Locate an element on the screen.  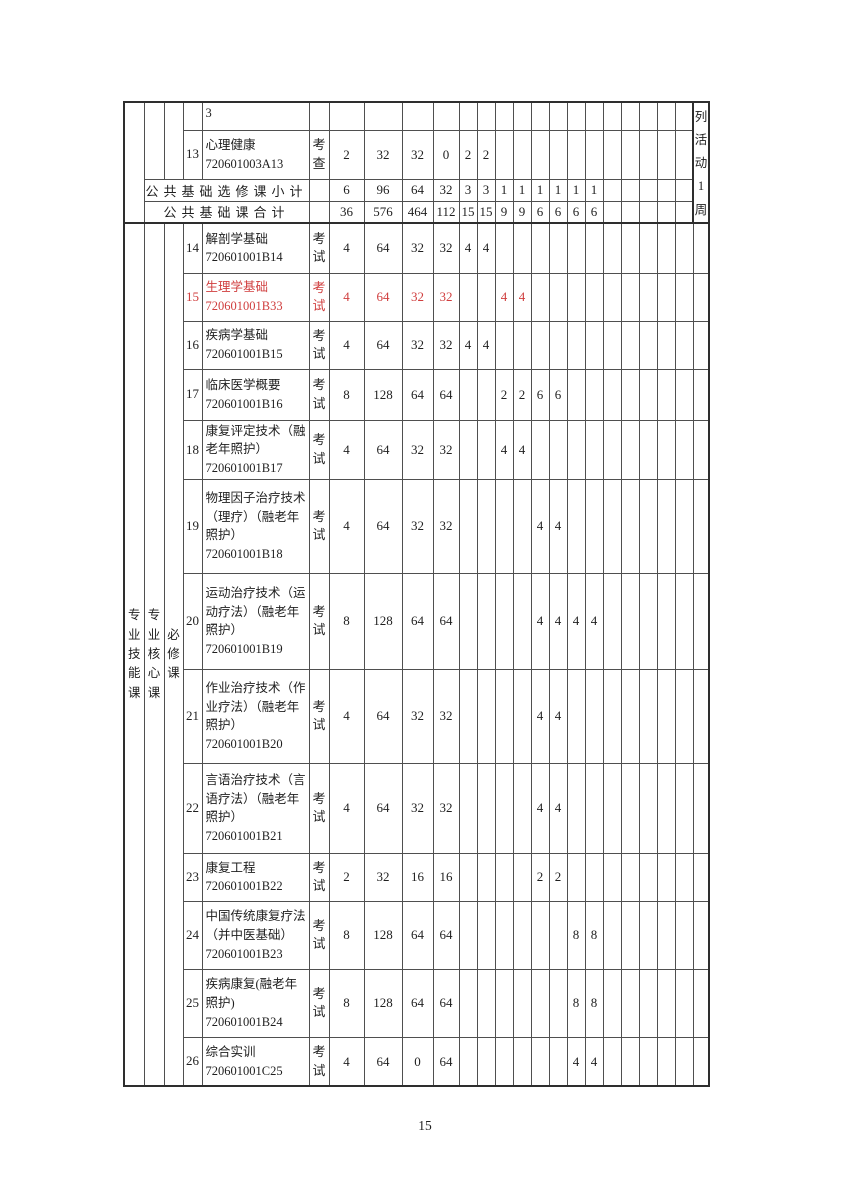
theory-hours-cell: 16 is located at coordinates (417, 877).